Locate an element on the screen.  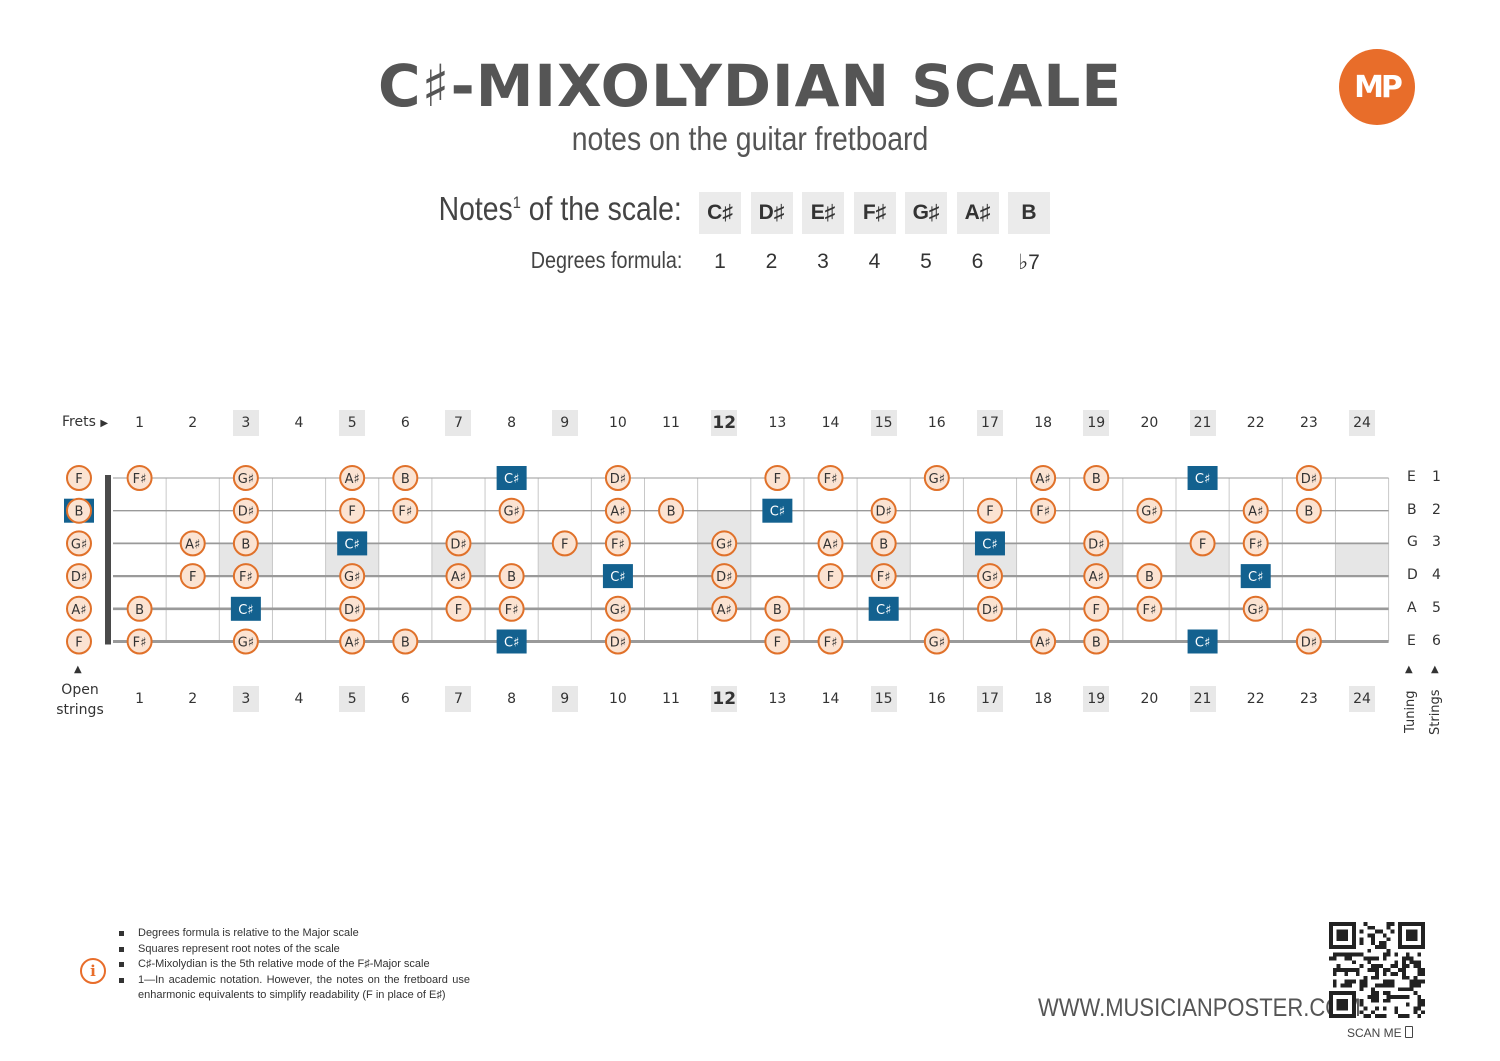
fret-number: 2 is located at coordinates (193, 699).